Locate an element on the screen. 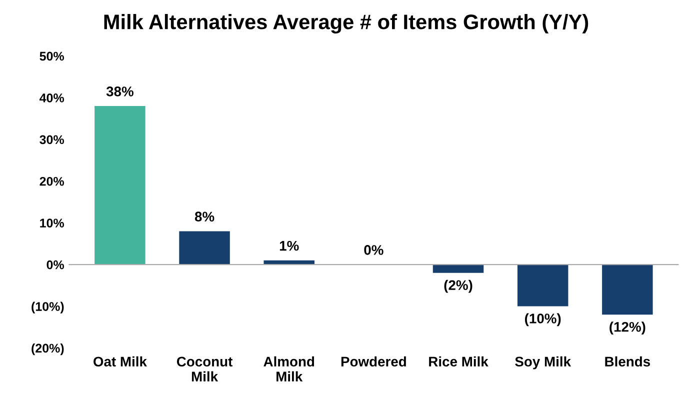  y-tick-label: (10%) is located at coordinates (48, 308).